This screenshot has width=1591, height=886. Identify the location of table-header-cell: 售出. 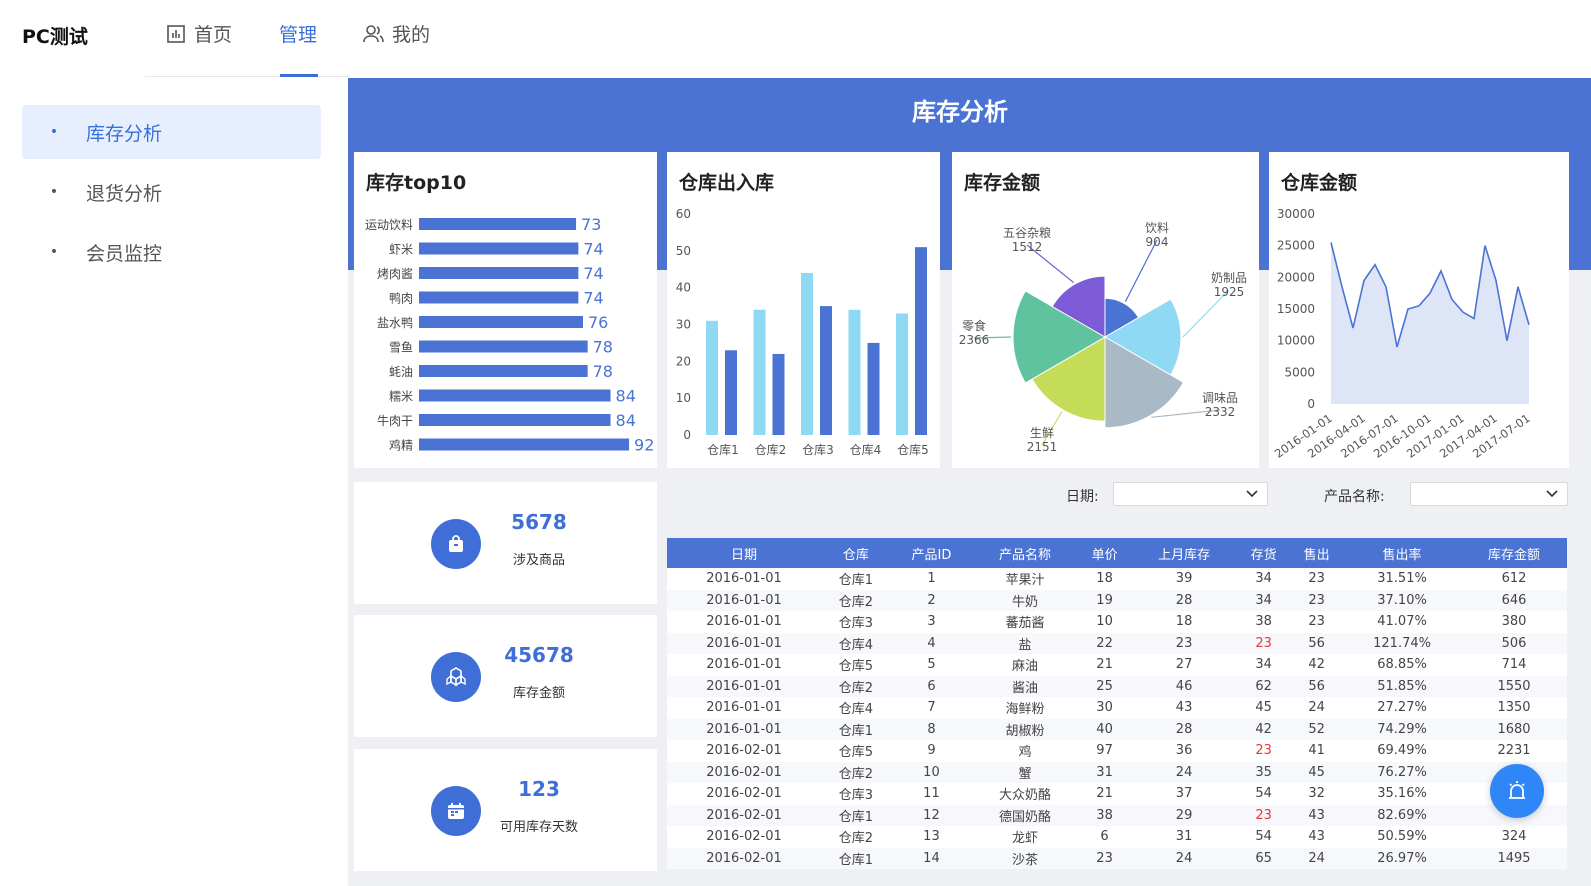
(1317, 553).